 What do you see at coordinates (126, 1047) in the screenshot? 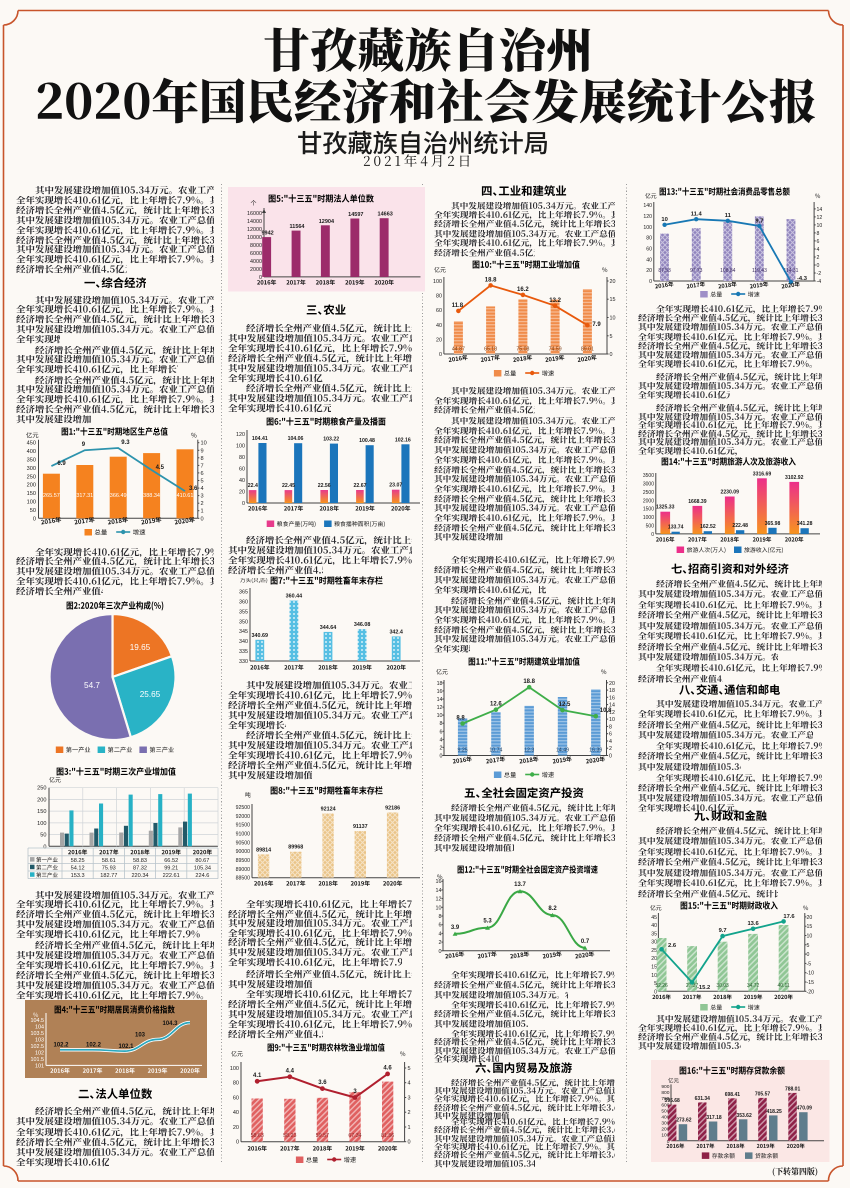
I see `svg-text: 102.1` at bounding box center [126, 1047].